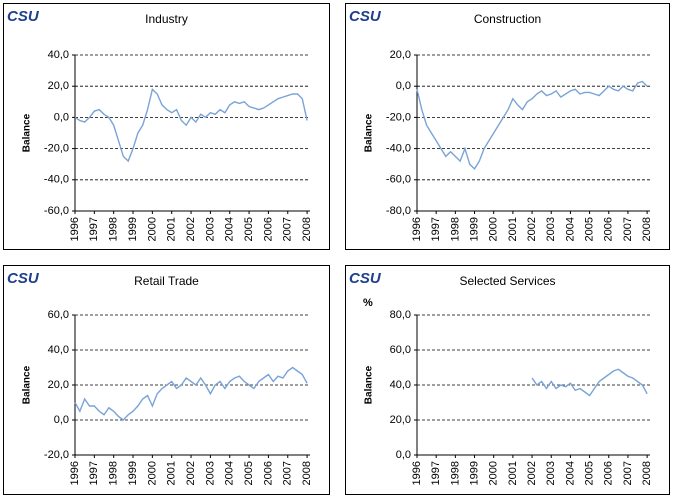  Describe the element at coordinates (507, 19) in the screenshot. I see `chart-title: Construction` at that location.